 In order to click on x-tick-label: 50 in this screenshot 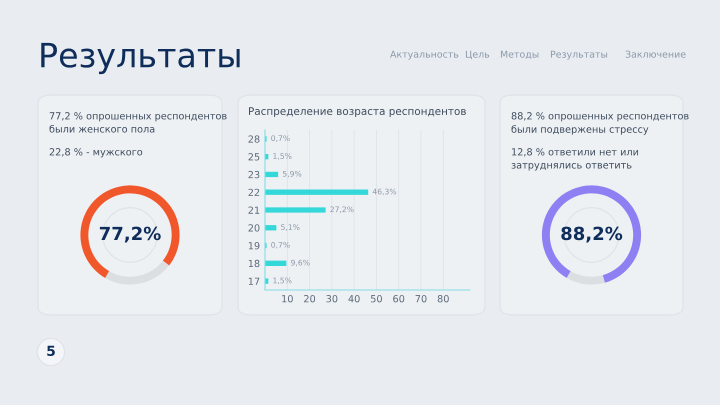, I will do `click(376, 298)`.